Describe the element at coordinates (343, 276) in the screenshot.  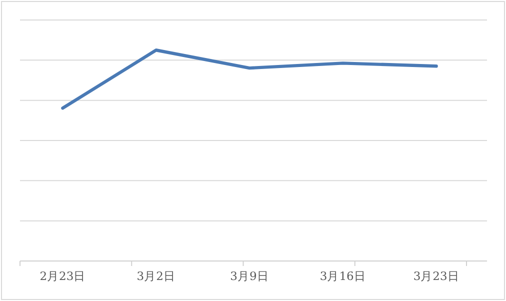
I see `x-tick-label: 3月16日` at that location.